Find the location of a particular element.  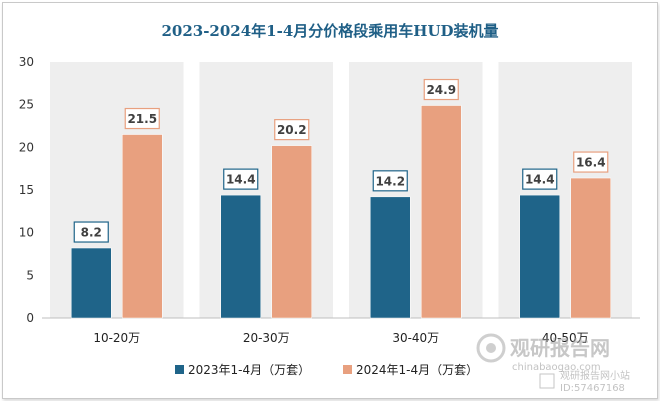

y-tick-label: 15 is located at coordinates (26, 190).